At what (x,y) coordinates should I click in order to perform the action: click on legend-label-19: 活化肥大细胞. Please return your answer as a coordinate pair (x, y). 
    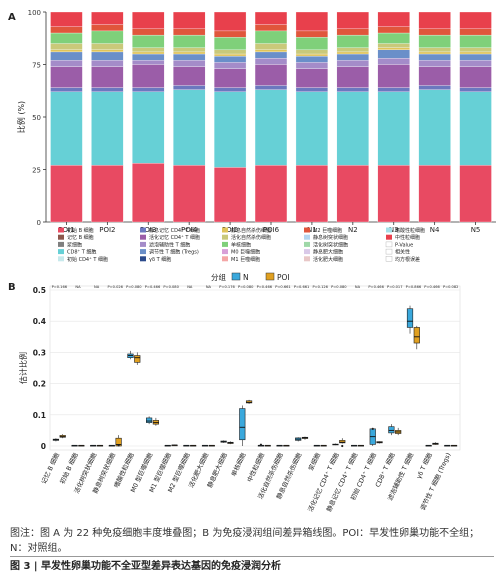
    Looking at the image, I should click on (328, 259).